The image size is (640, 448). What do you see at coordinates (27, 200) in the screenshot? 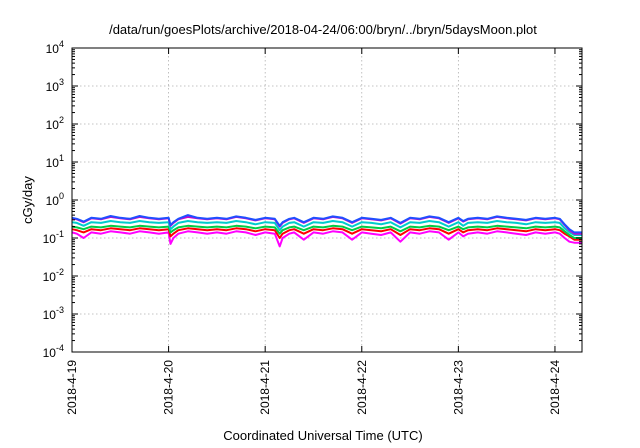
I see `y-axis-label: cGy/day` at bounding box center [27, 200].